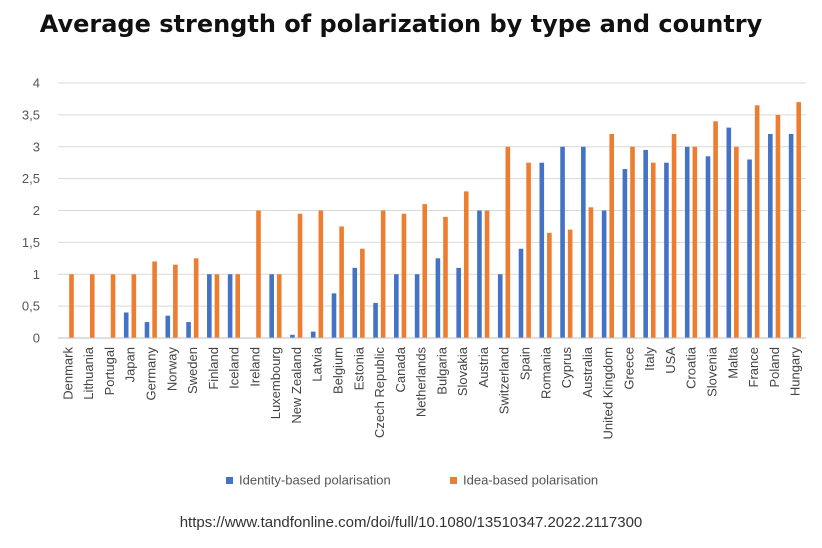 This screenshot has height=548, width=822. What do you see at coordinates (375, 320) in the screenshot?
I see `bar-identity-czech-republic` at bounding box center [375, 320].